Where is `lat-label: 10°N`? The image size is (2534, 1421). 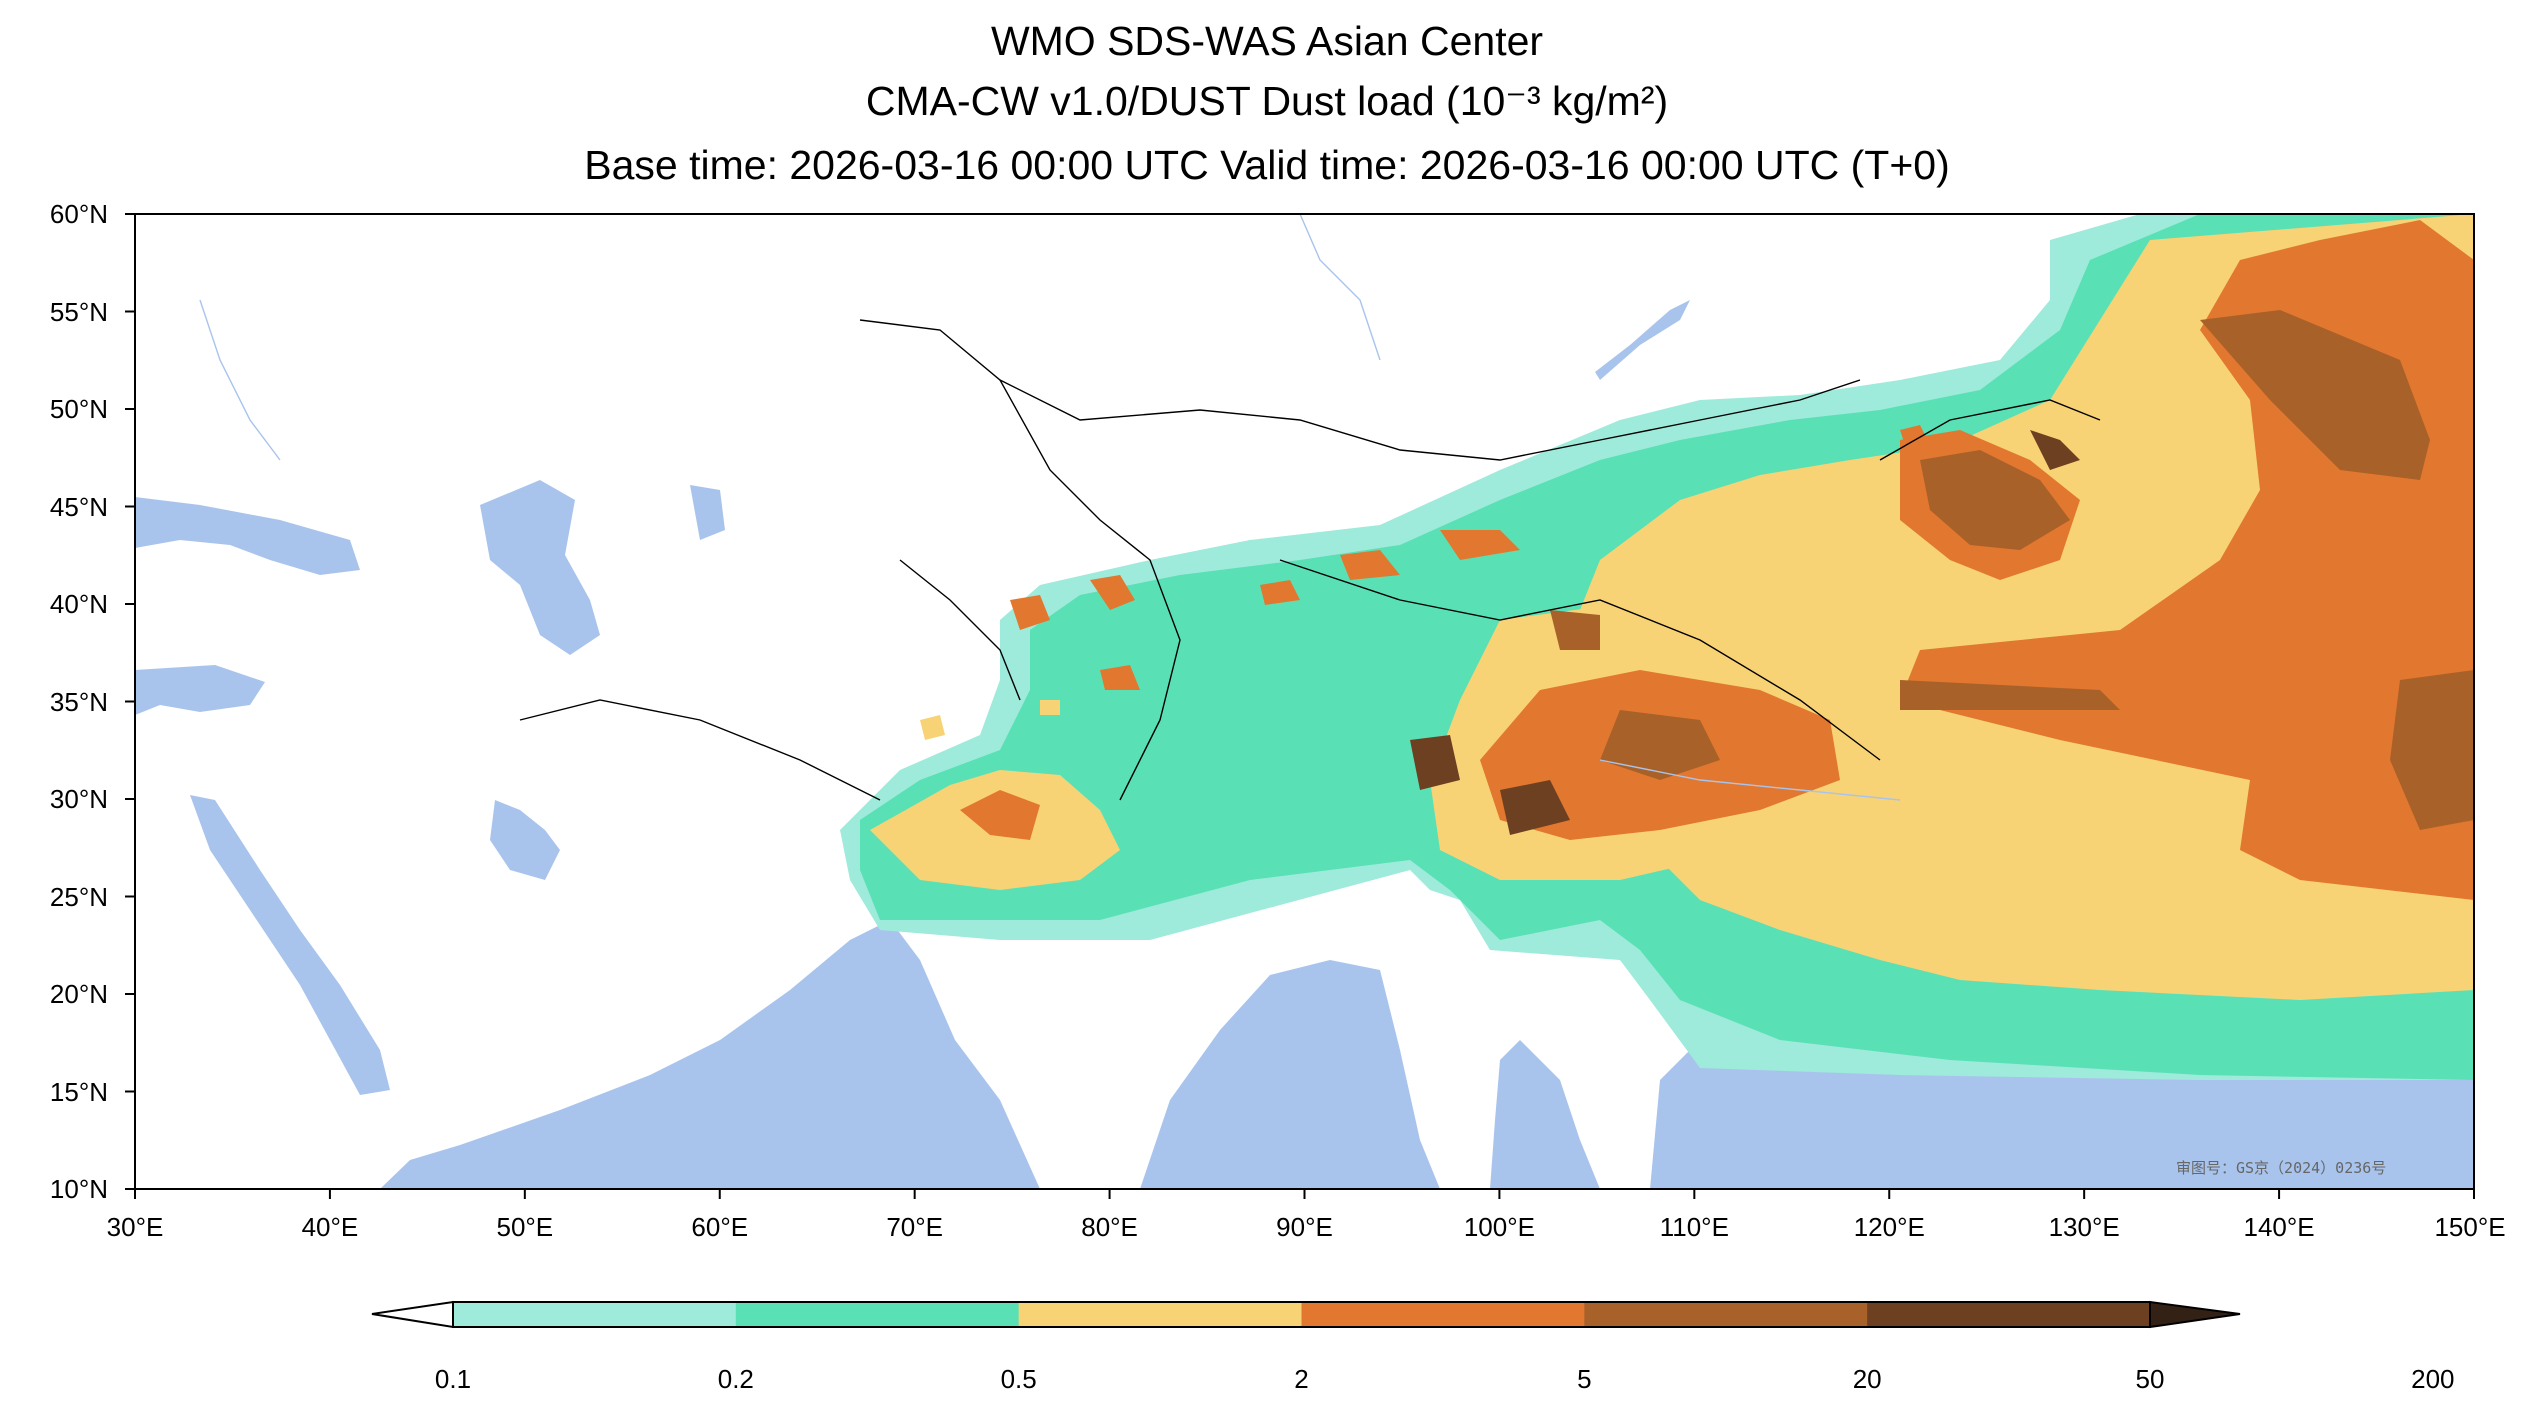 lat-label: 10°N is located at coordinates (78, 1189).